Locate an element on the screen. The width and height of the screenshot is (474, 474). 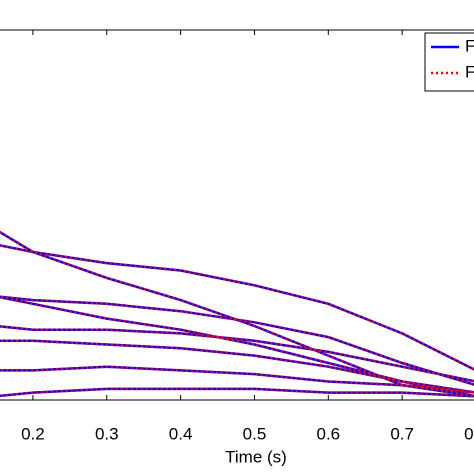
x-tick-label: 0.6 is located at coordinates (328, 433).